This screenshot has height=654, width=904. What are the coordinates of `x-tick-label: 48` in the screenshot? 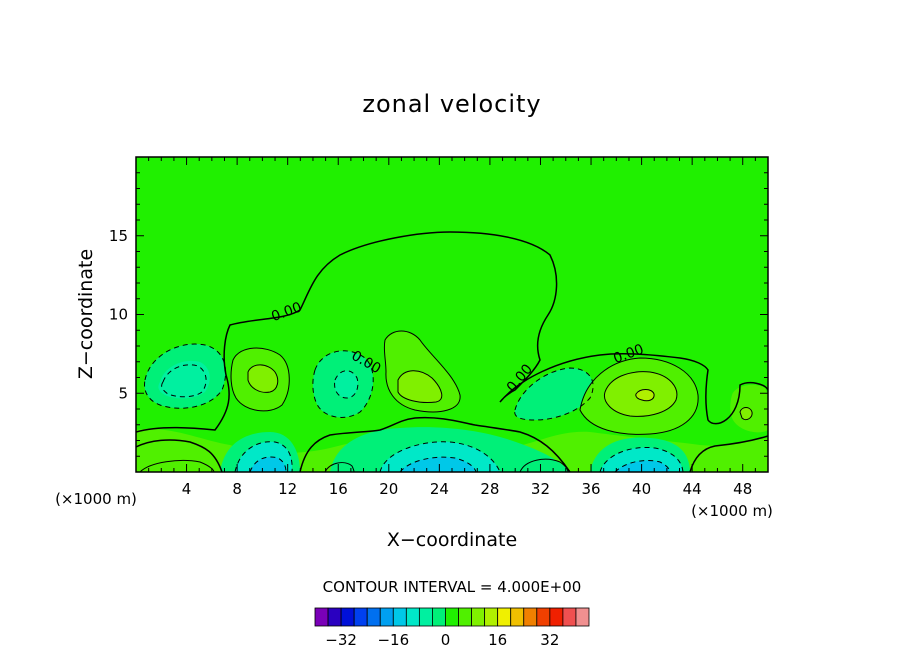 It's located at (742, 489).